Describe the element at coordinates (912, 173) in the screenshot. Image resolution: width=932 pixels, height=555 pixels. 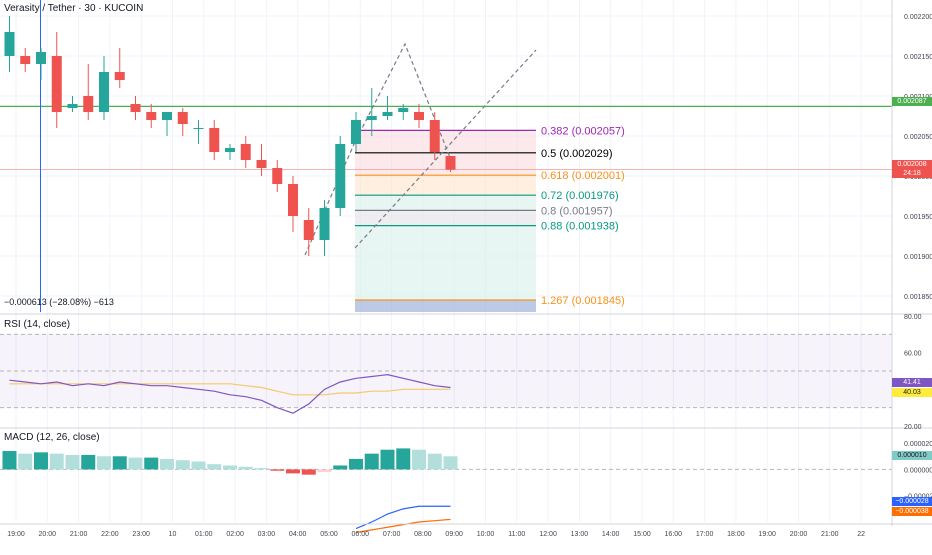
I see `bar-countdown: 24:18` at that location.